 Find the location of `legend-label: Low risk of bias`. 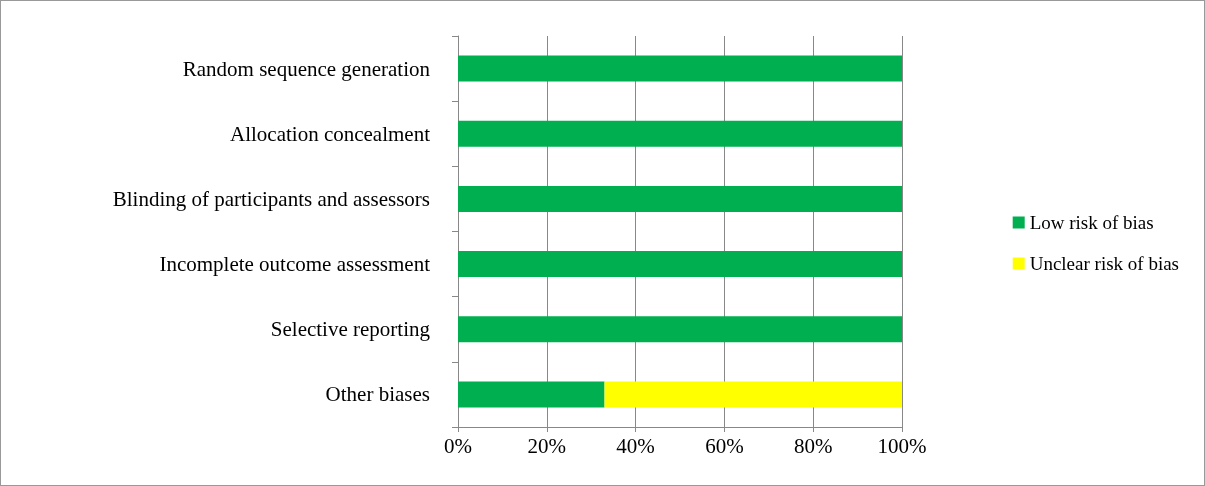

legend-label: Low risk of bias is located at coordinates (1091, 222).